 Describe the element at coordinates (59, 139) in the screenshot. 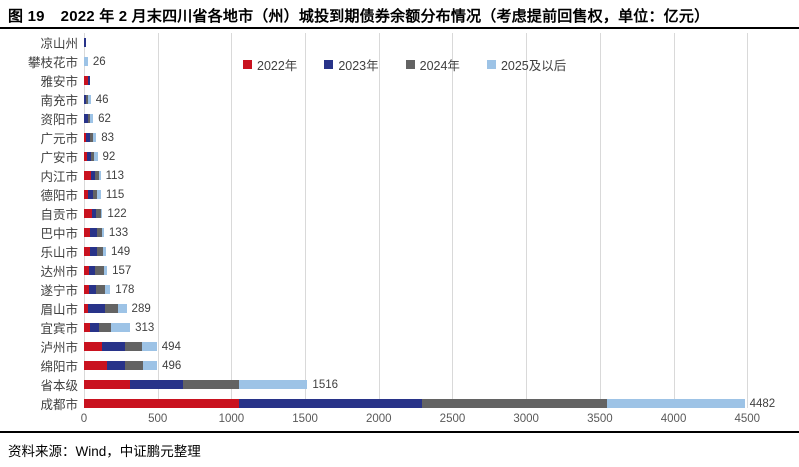

I see `category-label: 广元市` at that location.